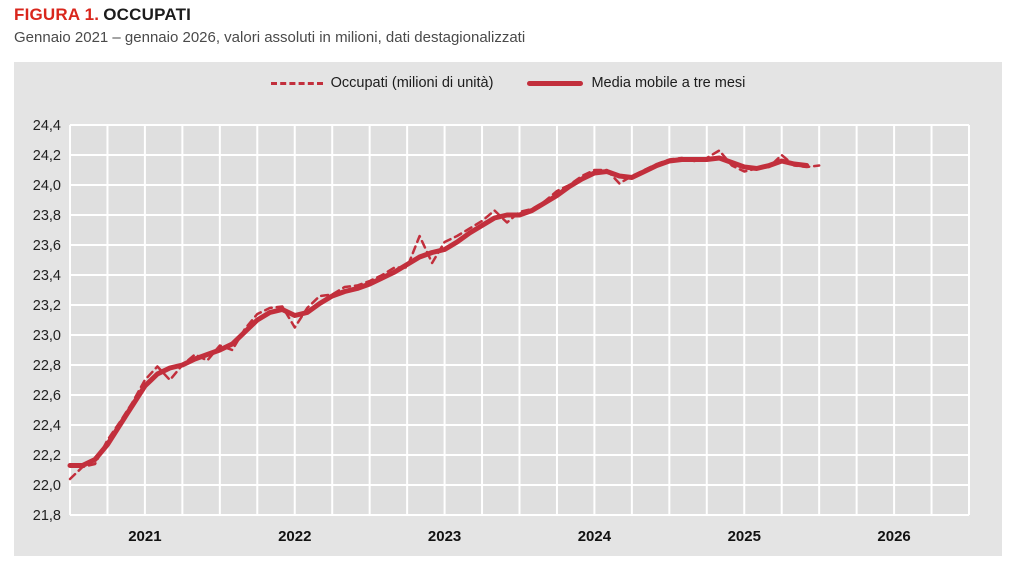  Describe the element at coordinates (296, 83) in the screenshot. I see `dashed-line-swatch-icon` at that location.